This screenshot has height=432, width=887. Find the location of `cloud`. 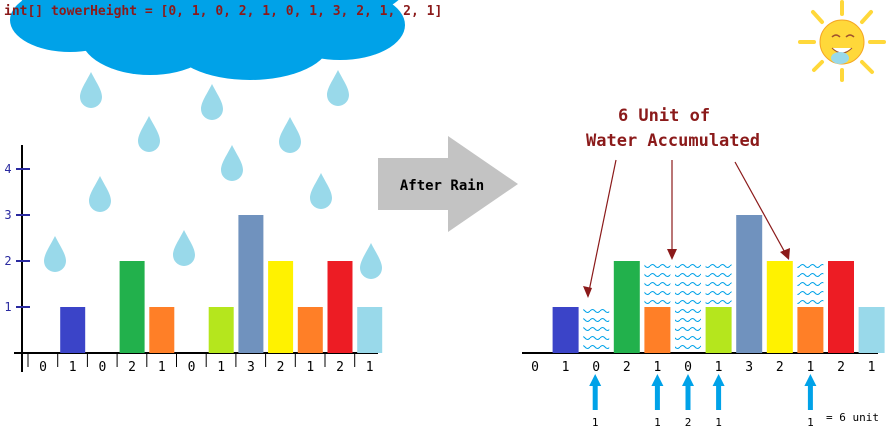

cloud is located at coordinates (207, 40).